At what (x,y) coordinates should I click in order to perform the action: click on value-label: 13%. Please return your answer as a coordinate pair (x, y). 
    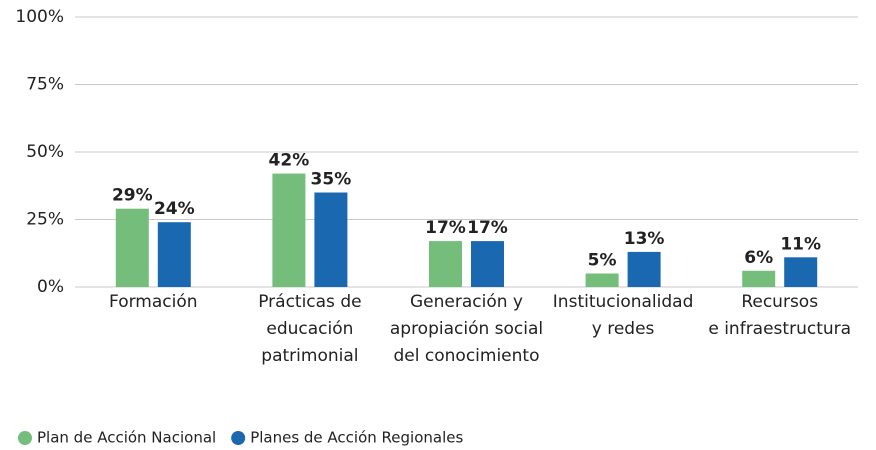
    Looking at the image, I should click on (644, 239).